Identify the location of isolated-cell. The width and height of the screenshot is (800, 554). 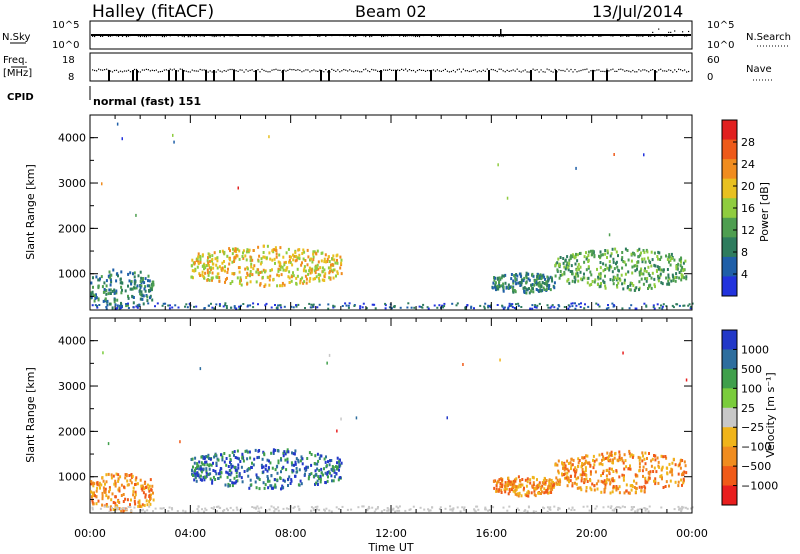
(108, 444).